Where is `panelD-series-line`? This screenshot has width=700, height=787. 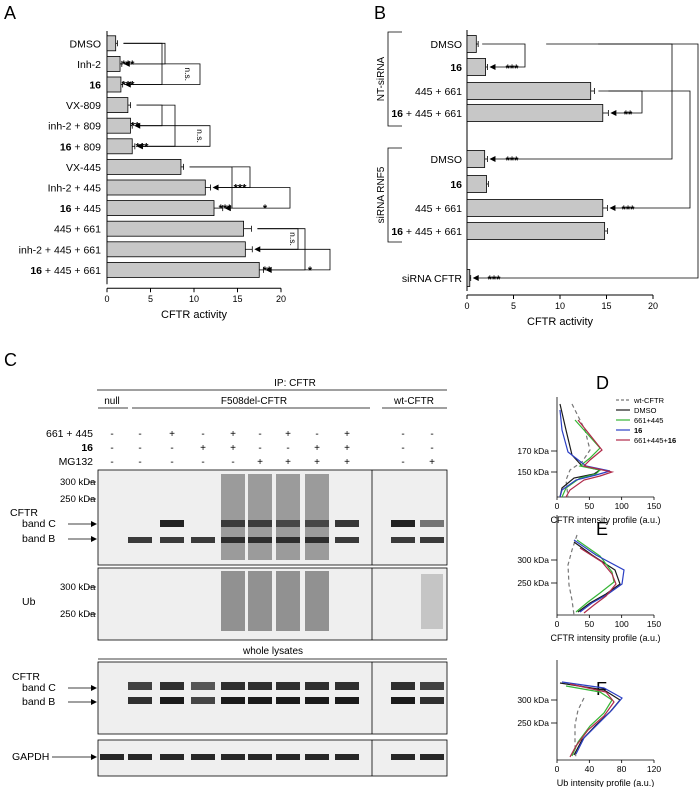 panelD-series-line is located at coordinates (578, 450).